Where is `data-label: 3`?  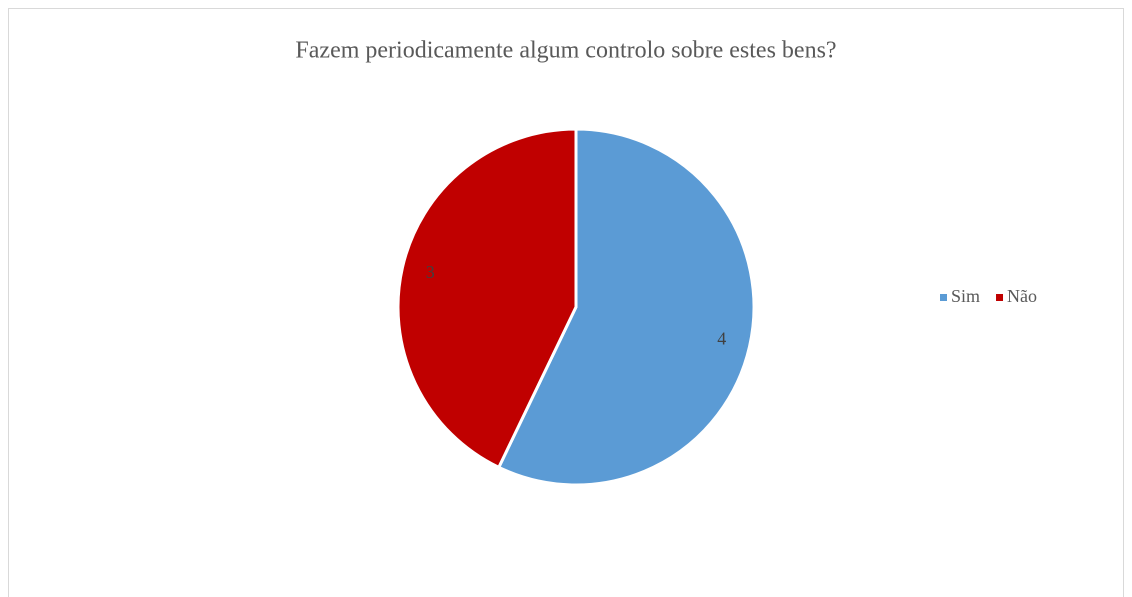
data-label: 3 is located at coordinates (430, 272).